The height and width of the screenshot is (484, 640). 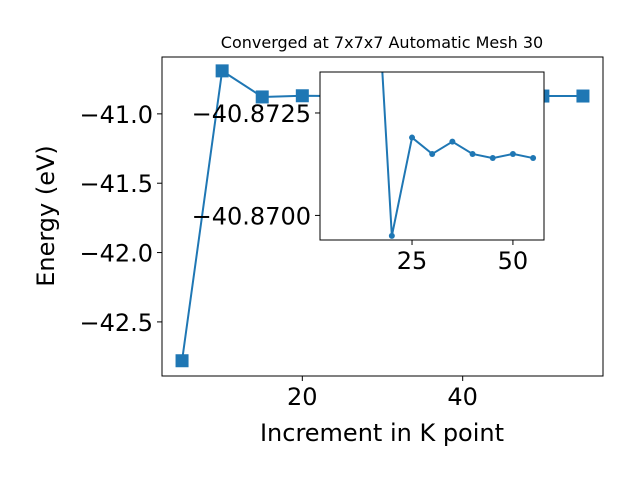 I want to click on y-tick-label: −41.0, so click(x=116, y=115).